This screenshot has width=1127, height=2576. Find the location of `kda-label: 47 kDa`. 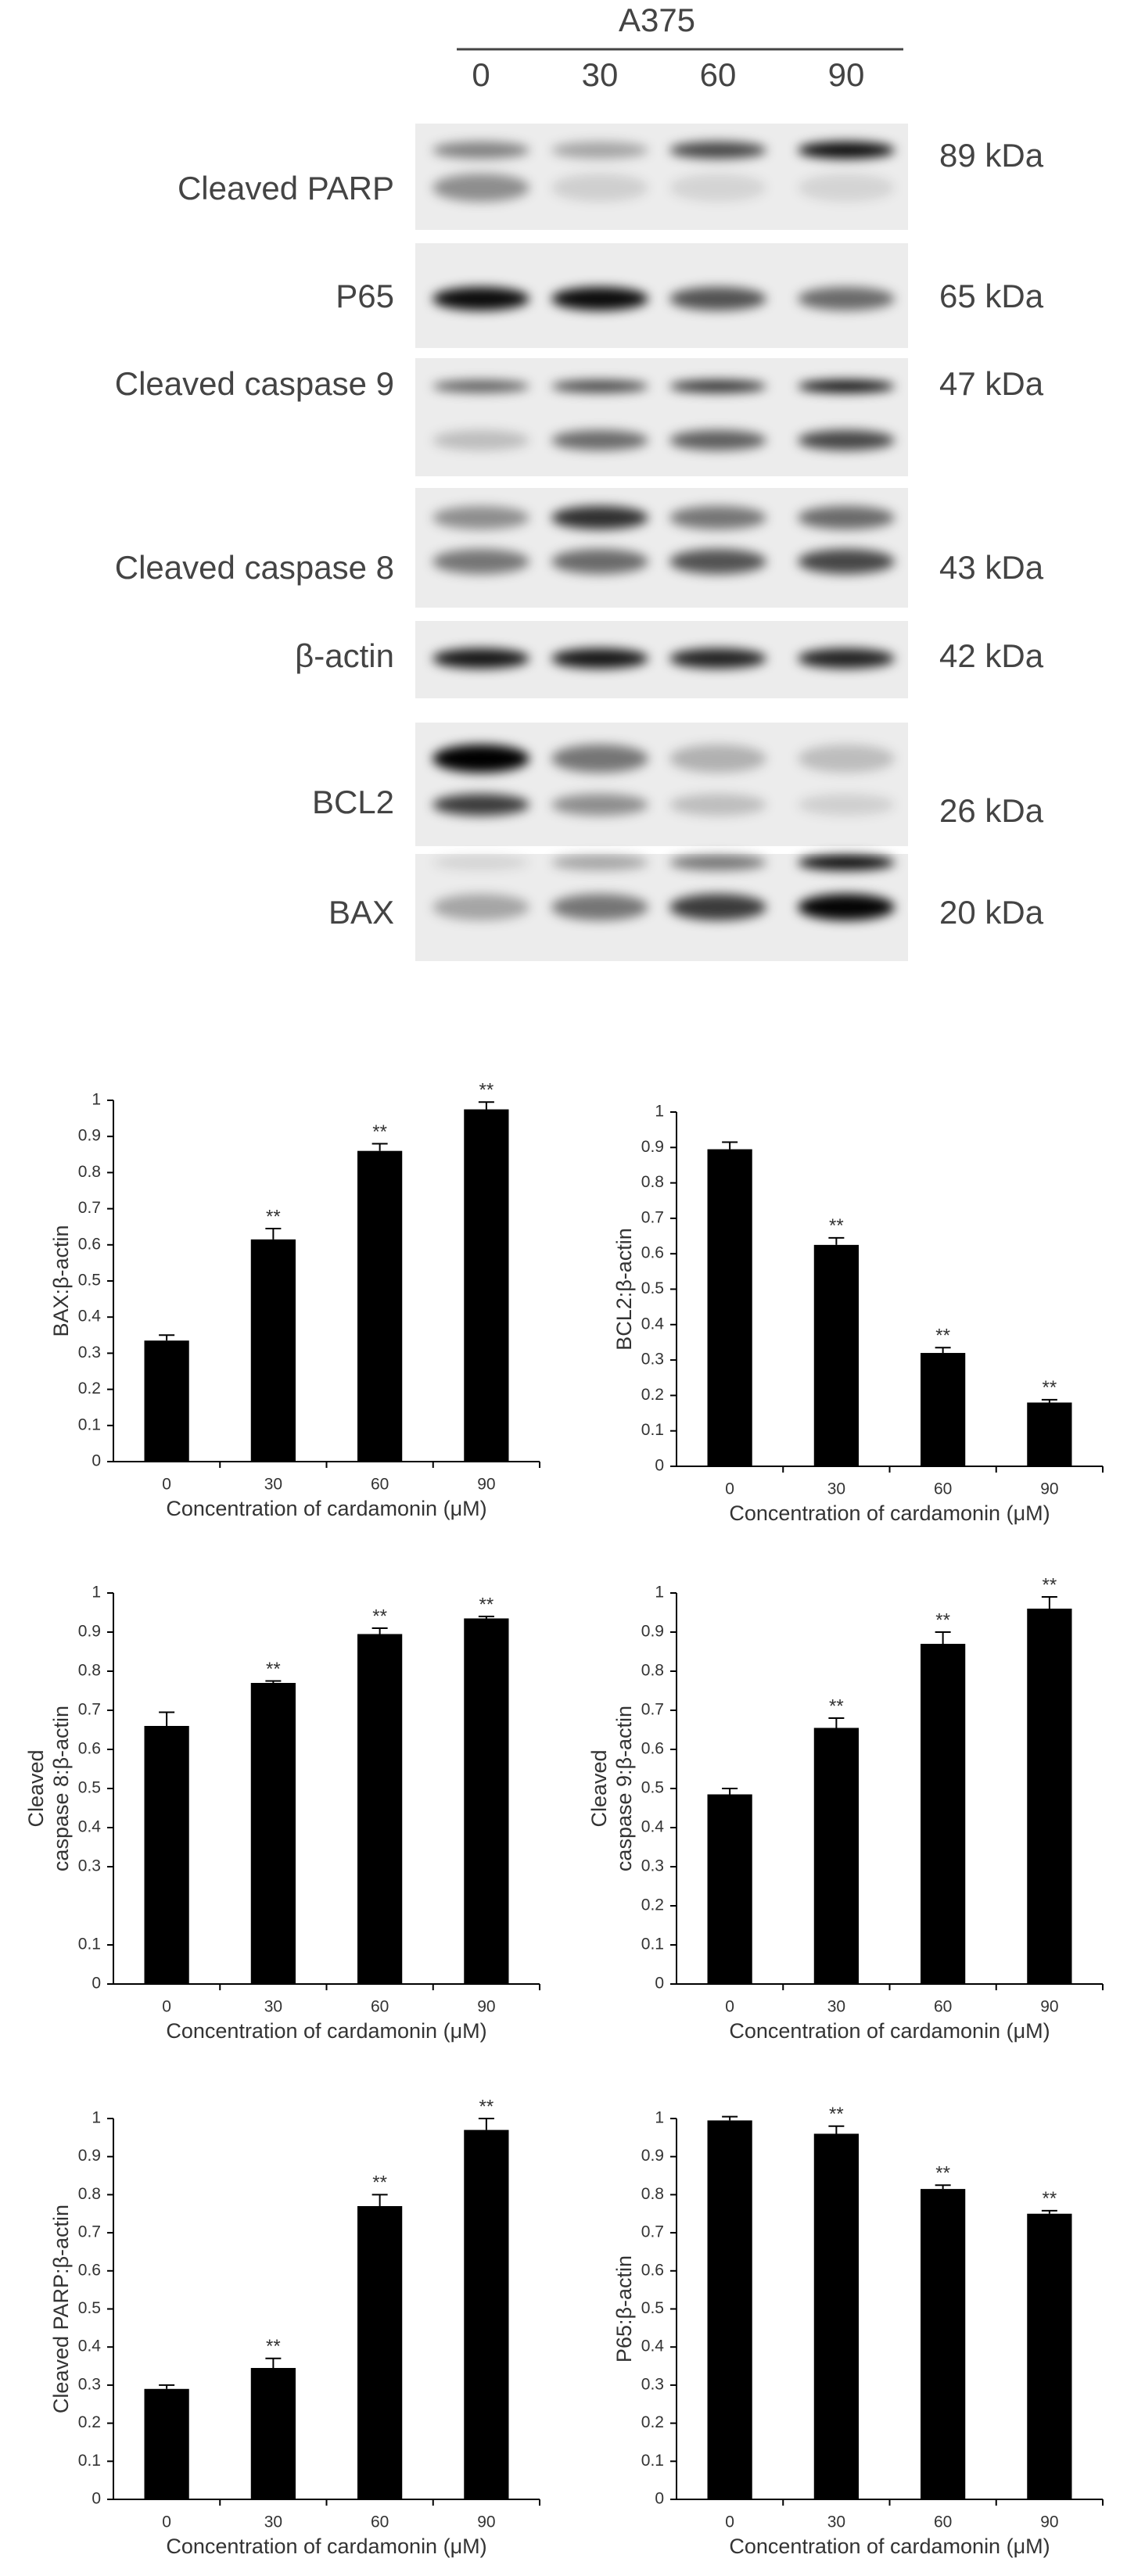

kda-label: 47 kDa is located at coordinates (991, 383).